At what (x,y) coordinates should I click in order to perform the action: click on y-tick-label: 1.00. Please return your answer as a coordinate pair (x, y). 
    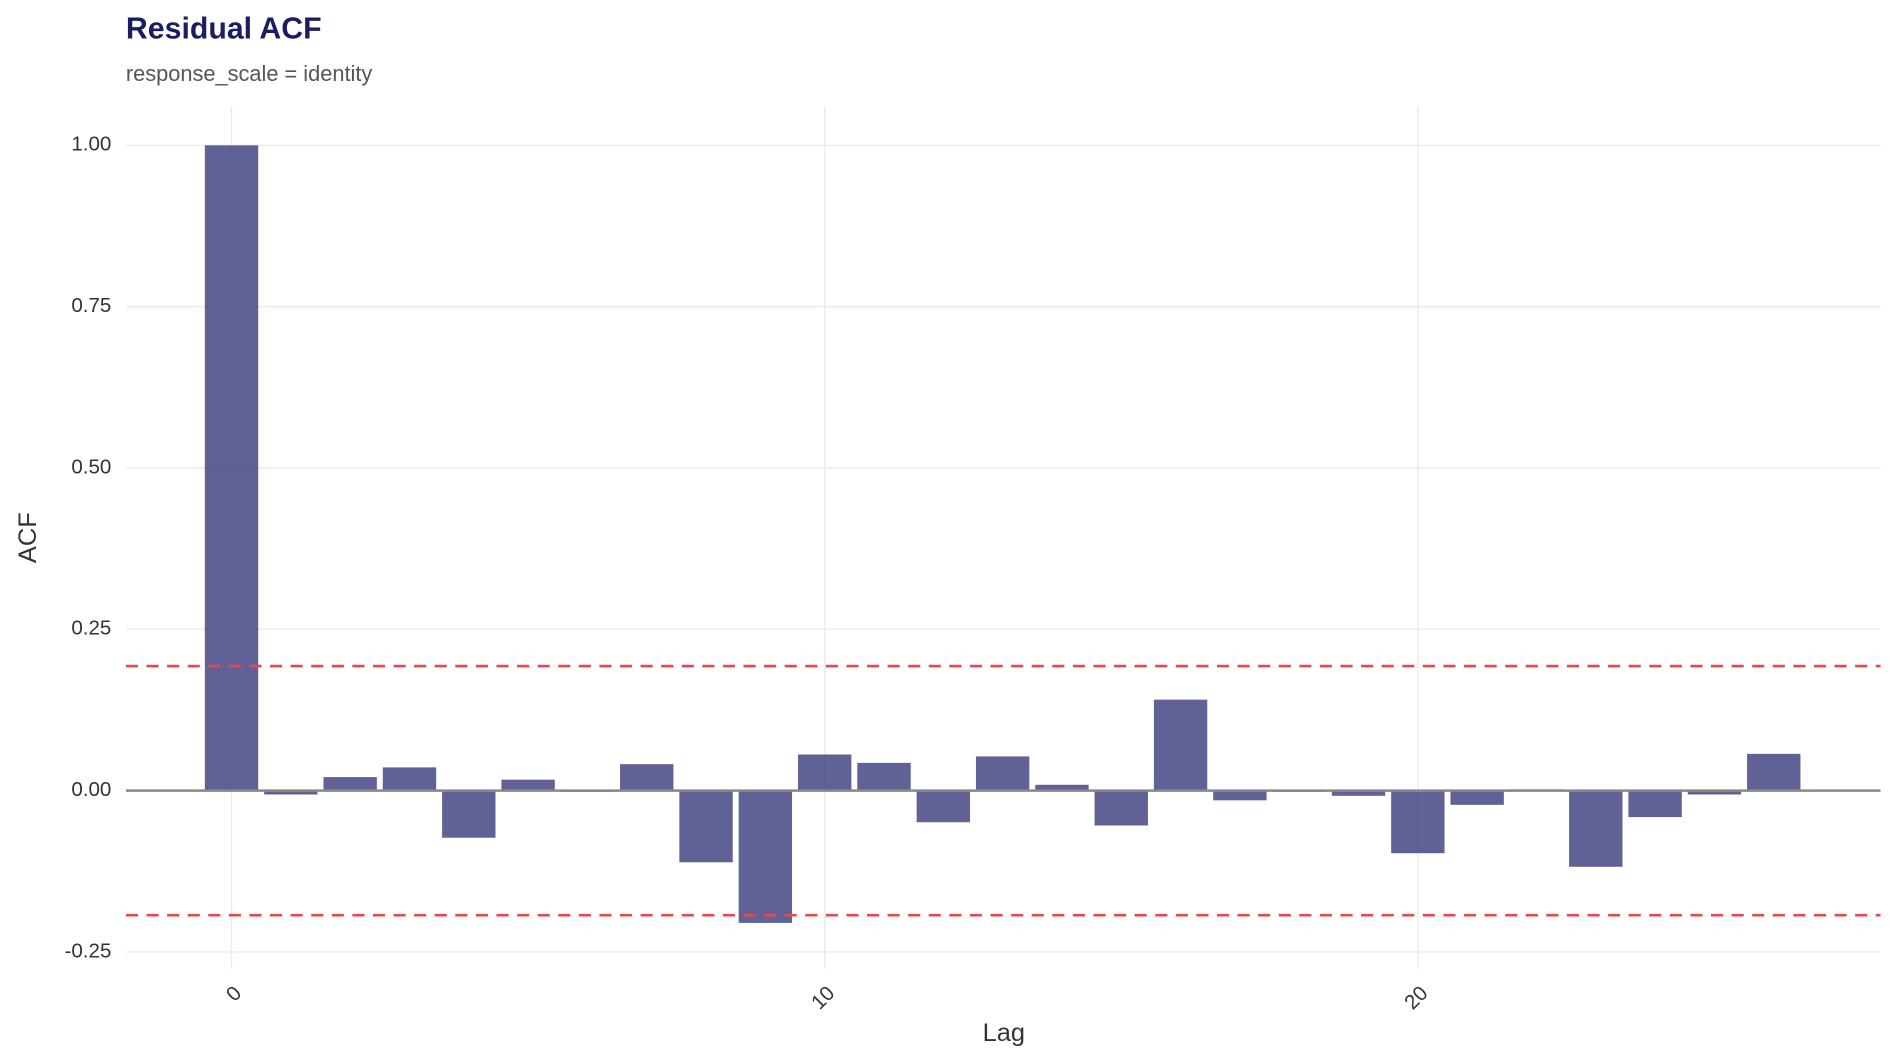
    Looking at the image, I should click on (91, 144).